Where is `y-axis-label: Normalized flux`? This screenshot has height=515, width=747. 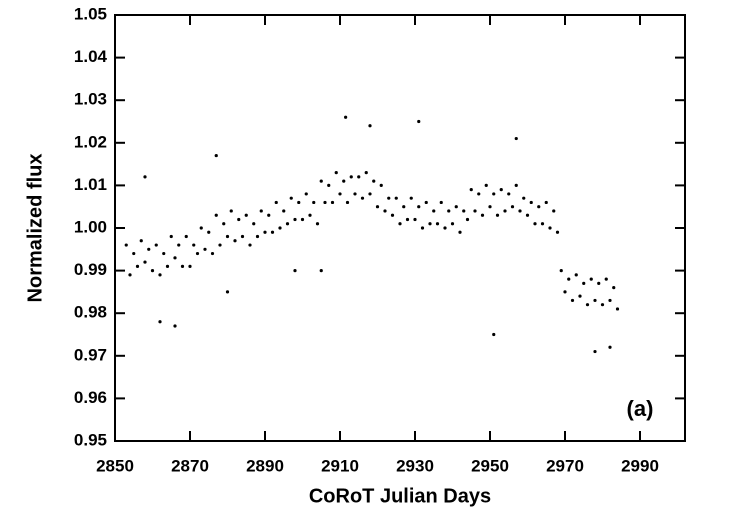 y-axis-label: Normalized flux is located at coordinates (35, 228).